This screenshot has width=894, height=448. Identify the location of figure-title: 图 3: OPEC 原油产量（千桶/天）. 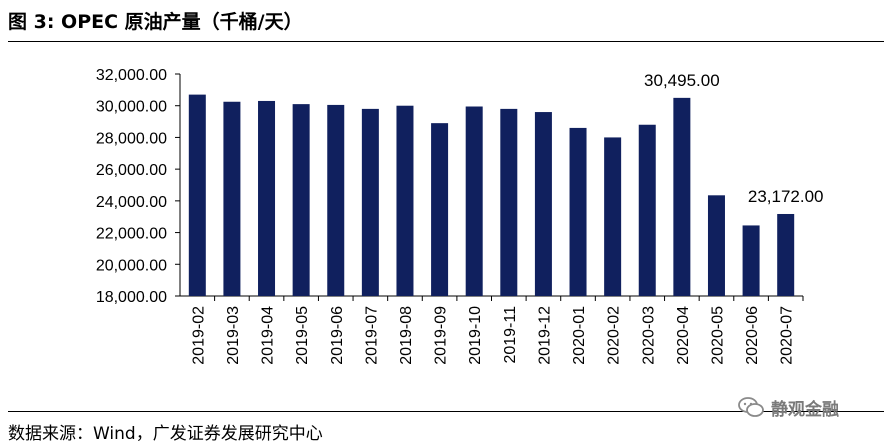
(155, 22).